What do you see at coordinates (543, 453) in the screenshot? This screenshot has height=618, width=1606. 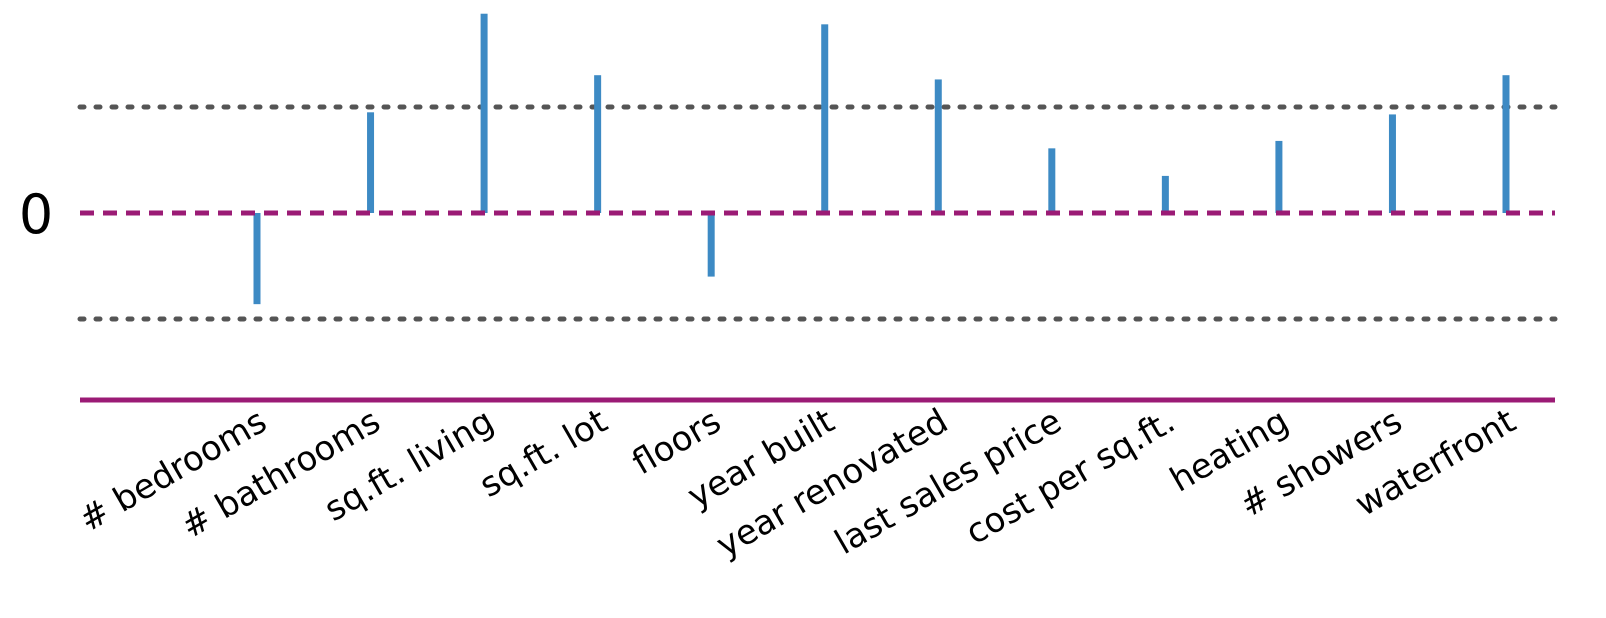 I see `category-label-4: sq.ft. lot` at bounding box center [543, 453].